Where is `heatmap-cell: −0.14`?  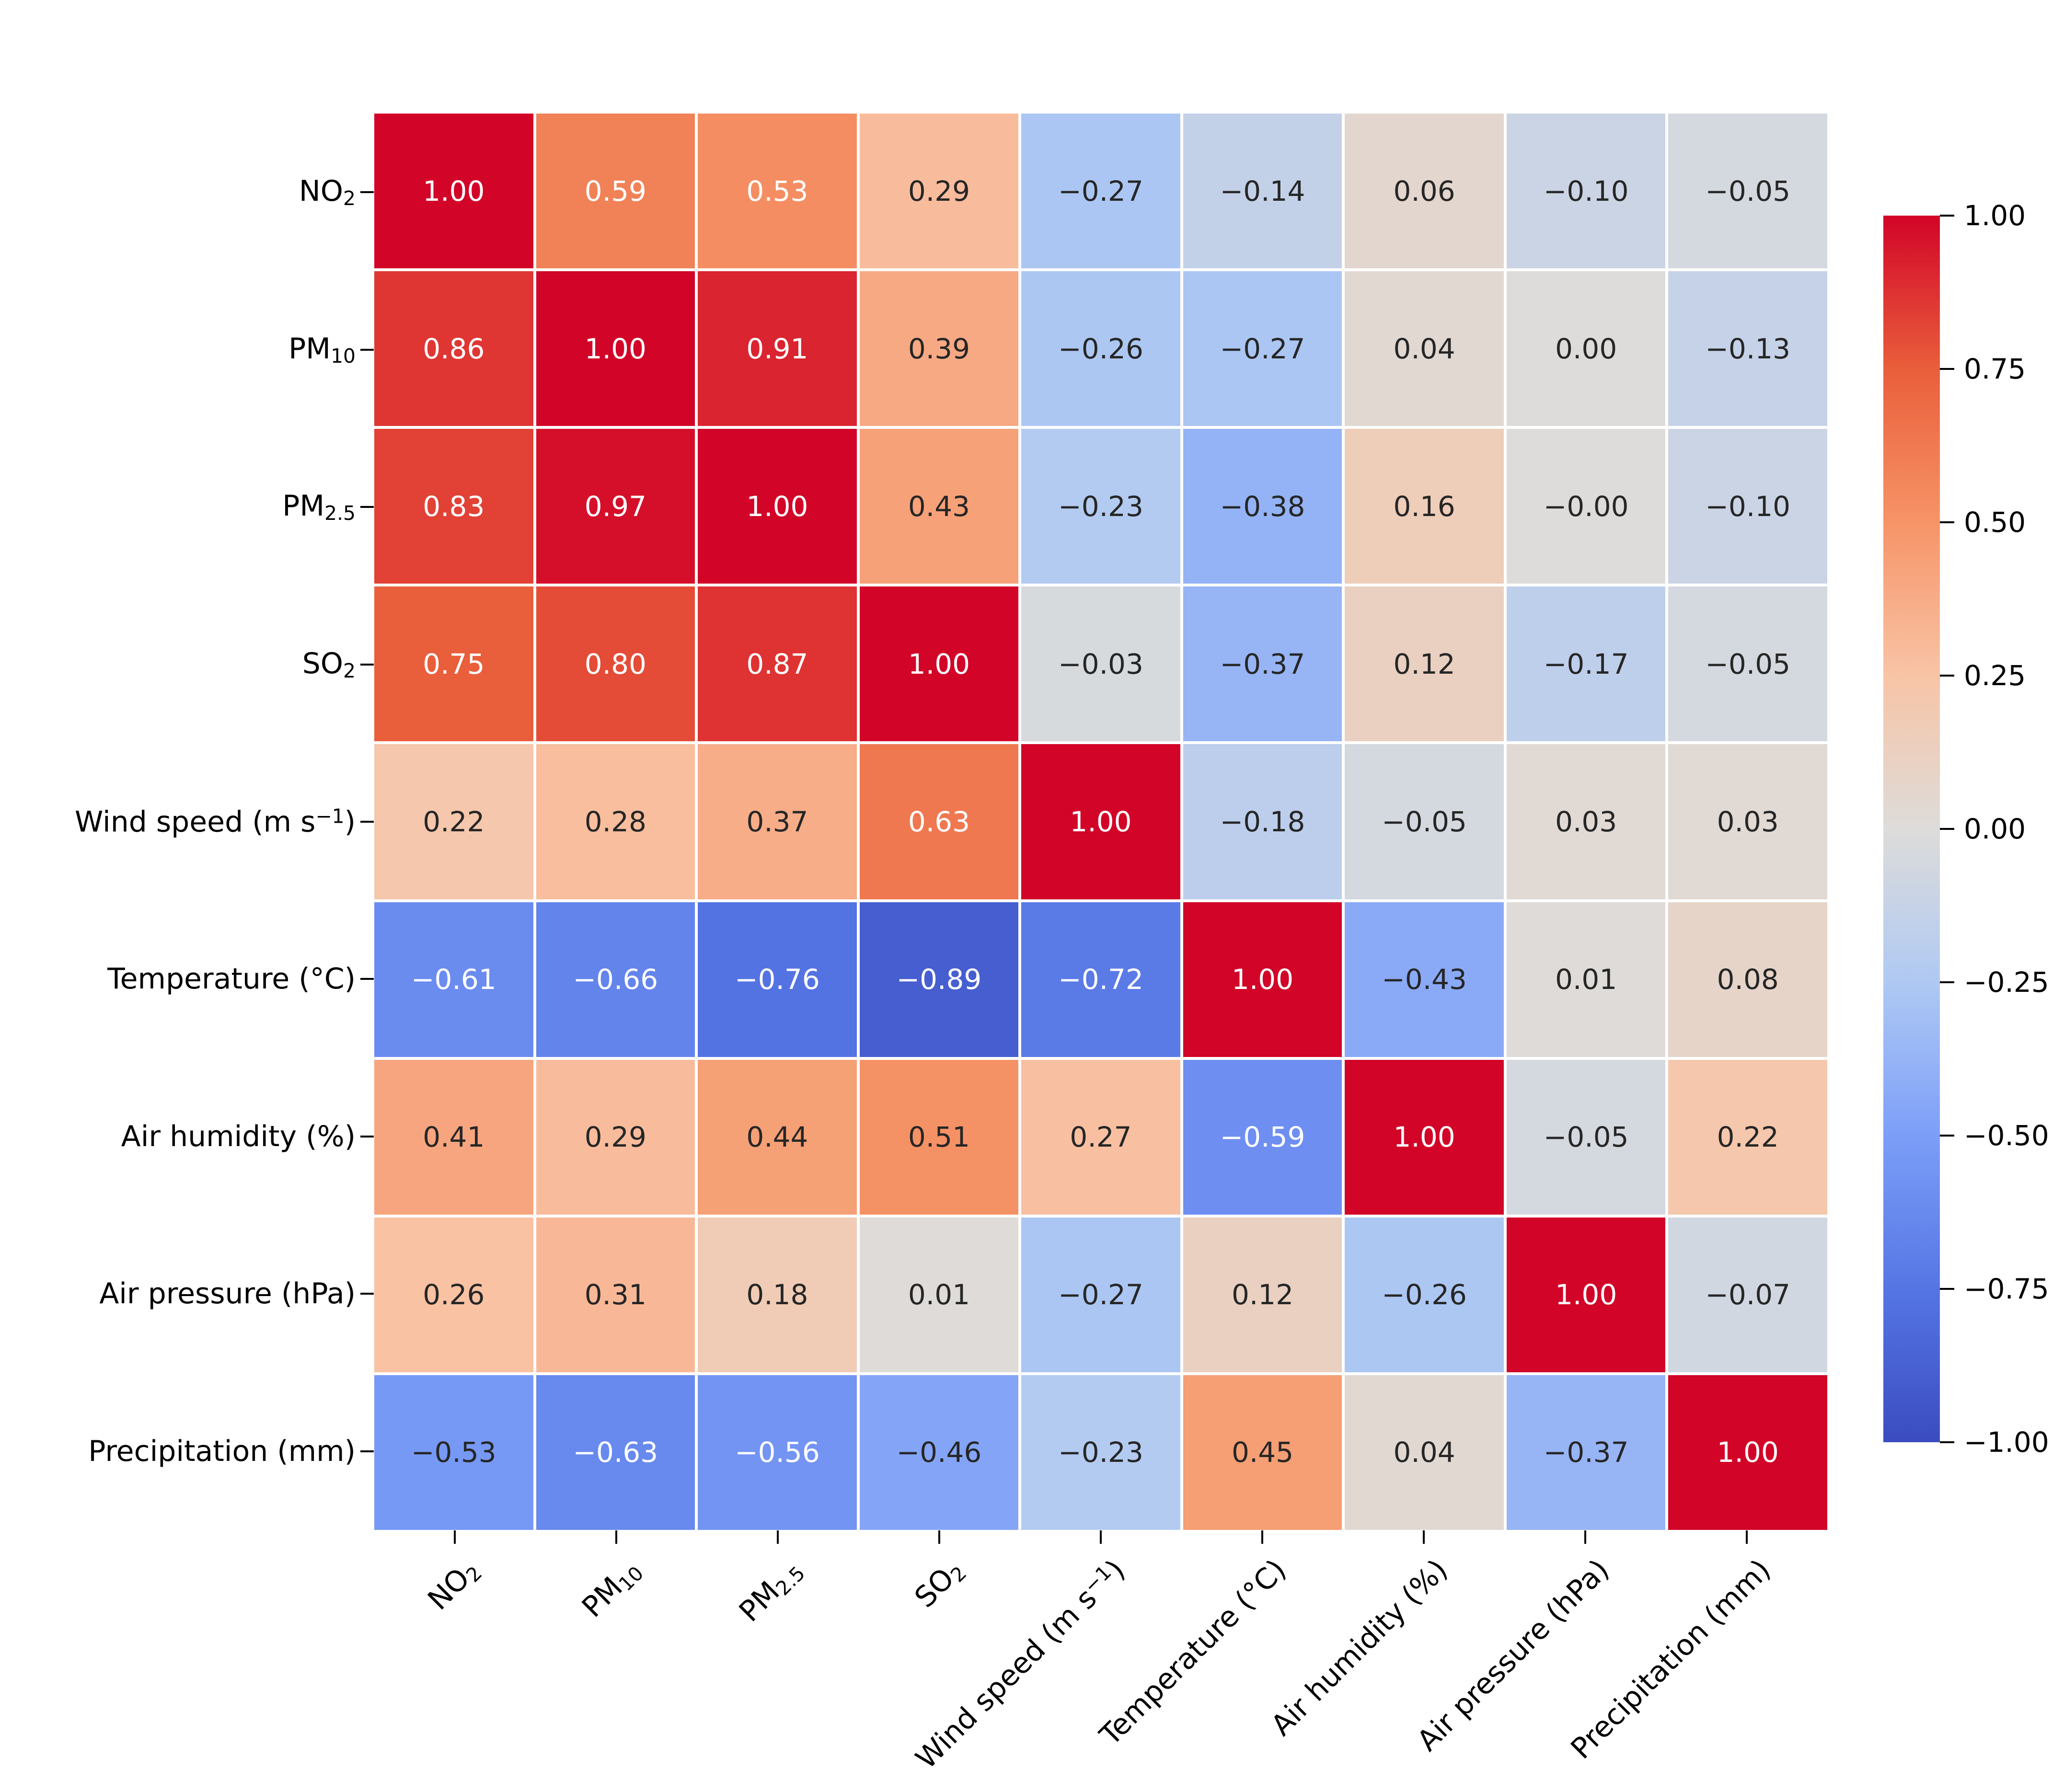
heatmap-cell: −0.14 is located at coordinates (1262, 191).